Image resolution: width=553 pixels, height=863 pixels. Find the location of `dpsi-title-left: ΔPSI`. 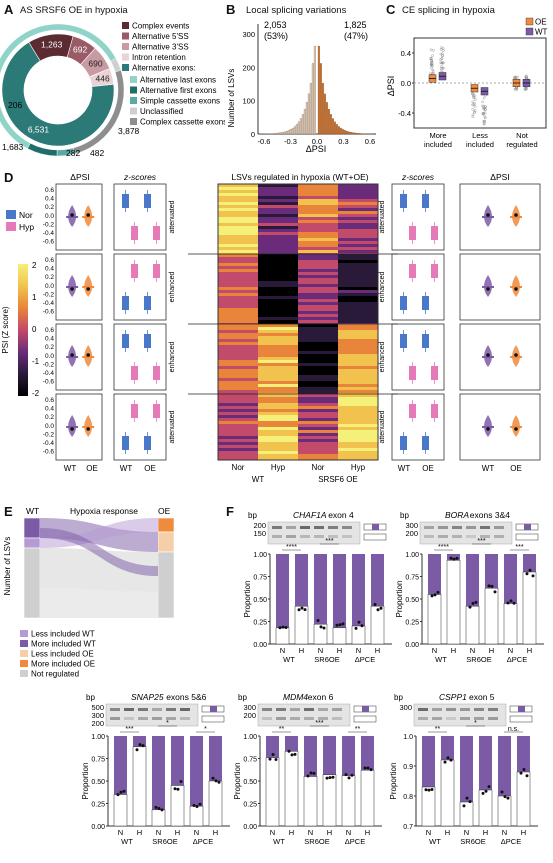

dpsi-title-left: ΔPSI is located at coordinates (79, 177).